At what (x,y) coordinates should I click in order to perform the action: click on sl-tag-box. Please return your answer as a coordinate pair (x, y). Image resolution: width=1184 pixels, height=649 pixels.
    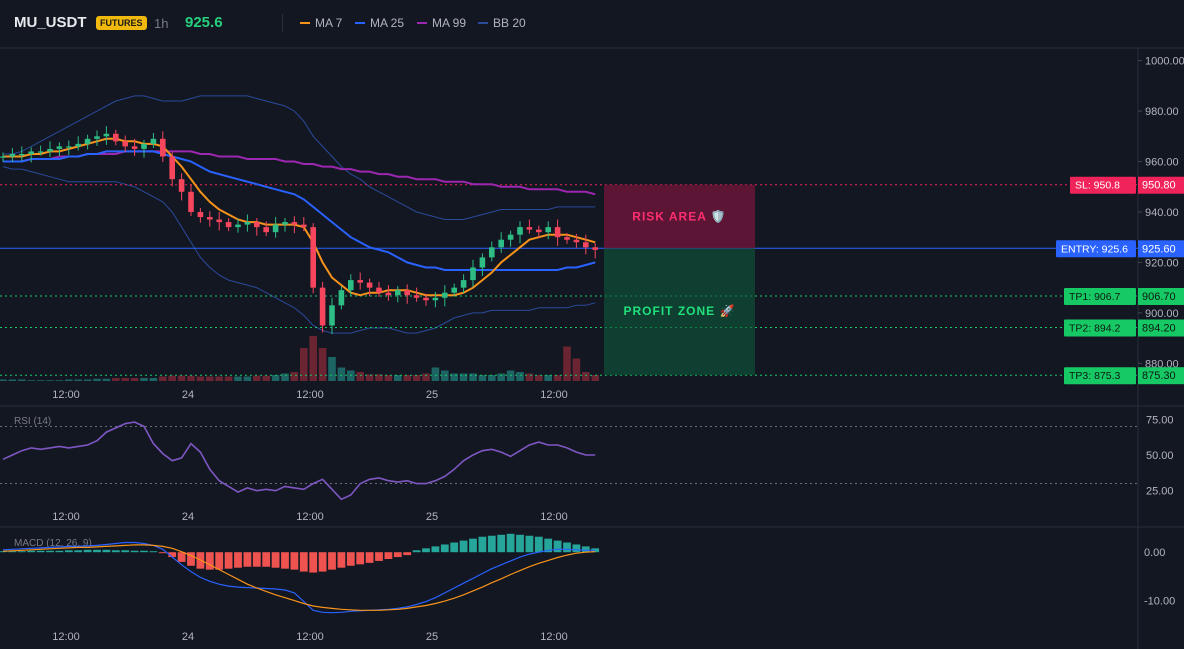
    Looking at the image, I should click on (1103, 185).